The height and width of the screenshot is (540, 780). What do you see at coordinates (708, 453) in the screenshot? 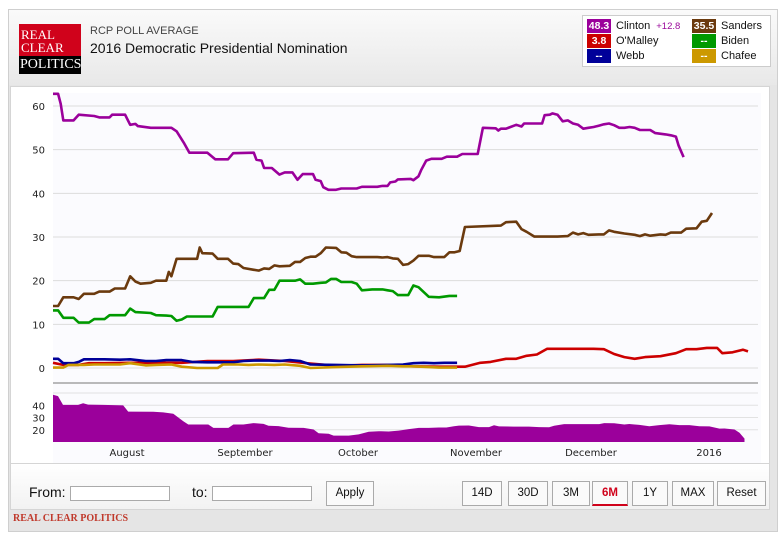
I see `x-tick-label: 2016` at bounding box center [708, 453].